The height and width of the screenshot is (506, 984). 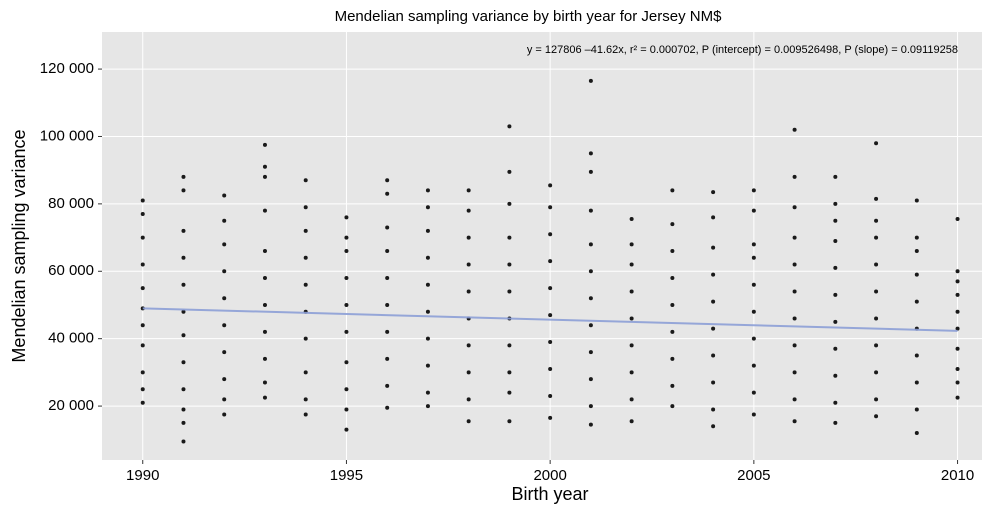 I want to click on x-tick-label: 1990, so click(x=142, y=475).